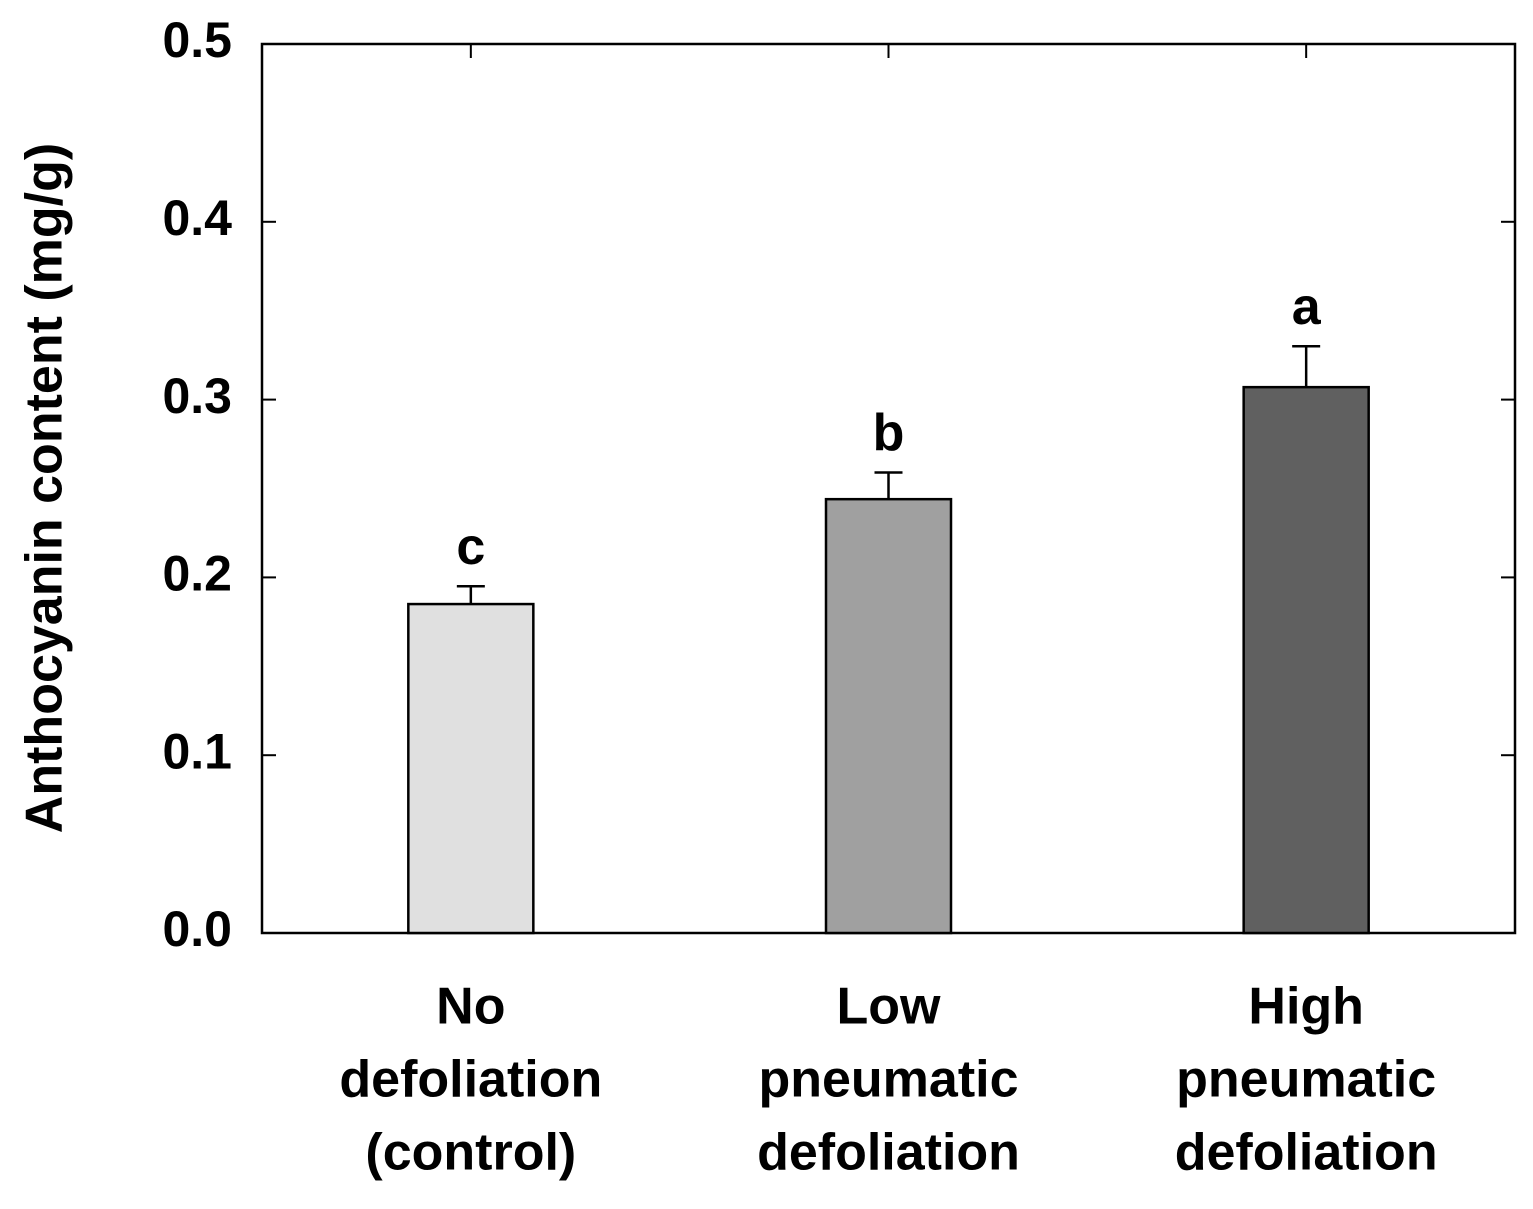 The width and height of the screenshot is (1533, 1209). I want to click on annotation: a, so click(1307, 307).